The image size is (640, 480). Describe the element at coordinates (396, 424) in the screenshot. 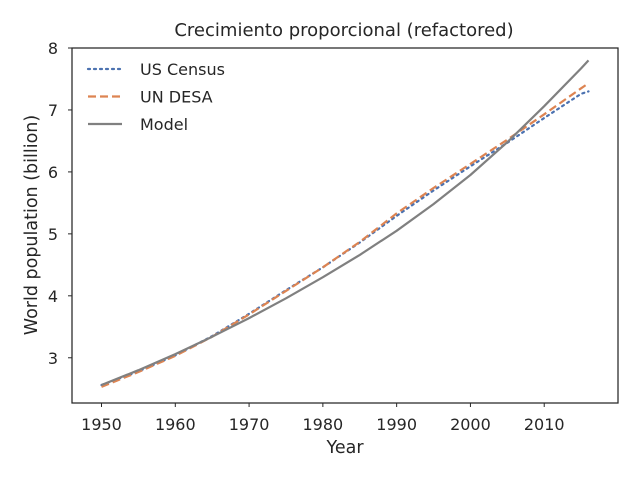

I see `x-tick-label: 1990` at that location.